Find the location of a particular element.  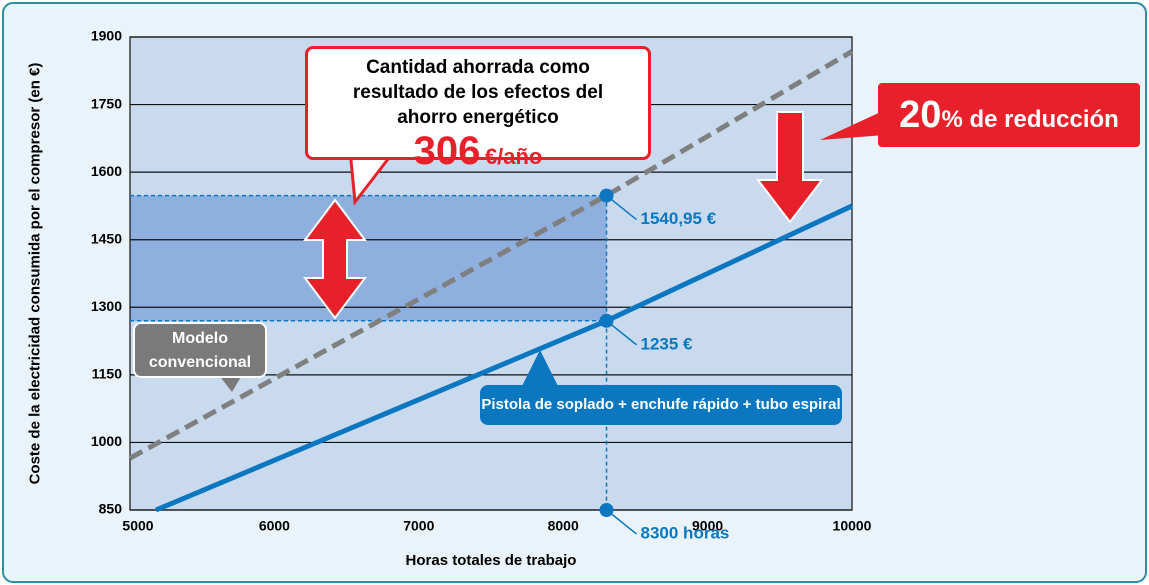

y-tick-label: 1300 is located at coordinates (106, 306).